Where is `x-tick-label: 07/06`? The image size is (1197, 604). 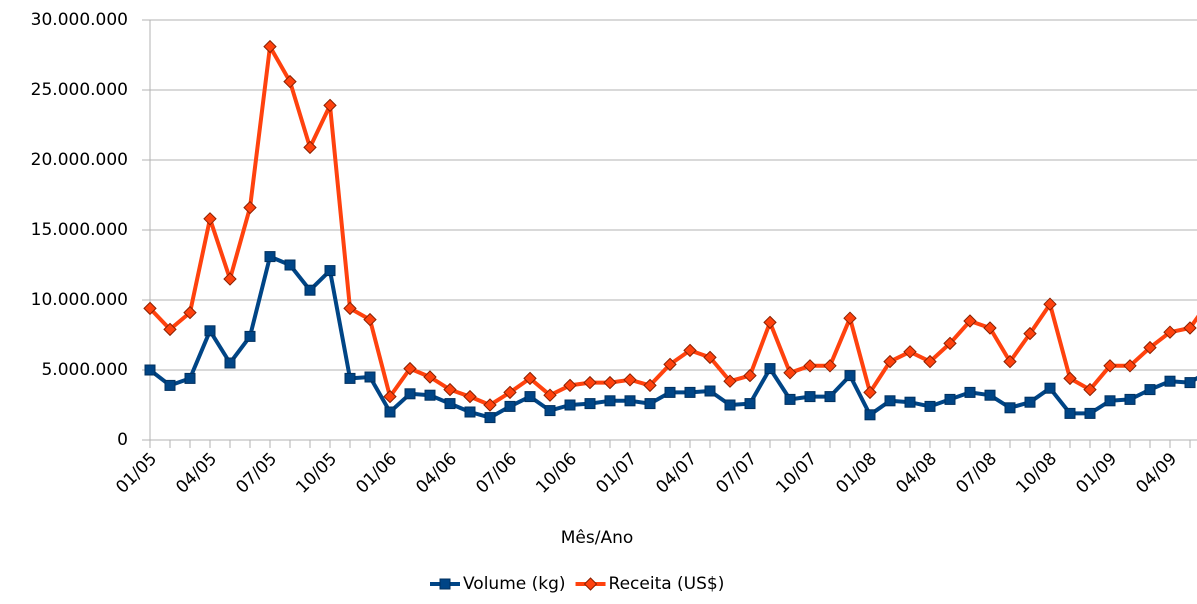 x-tick-label: 07/06 is located at coordinates (496, 473).